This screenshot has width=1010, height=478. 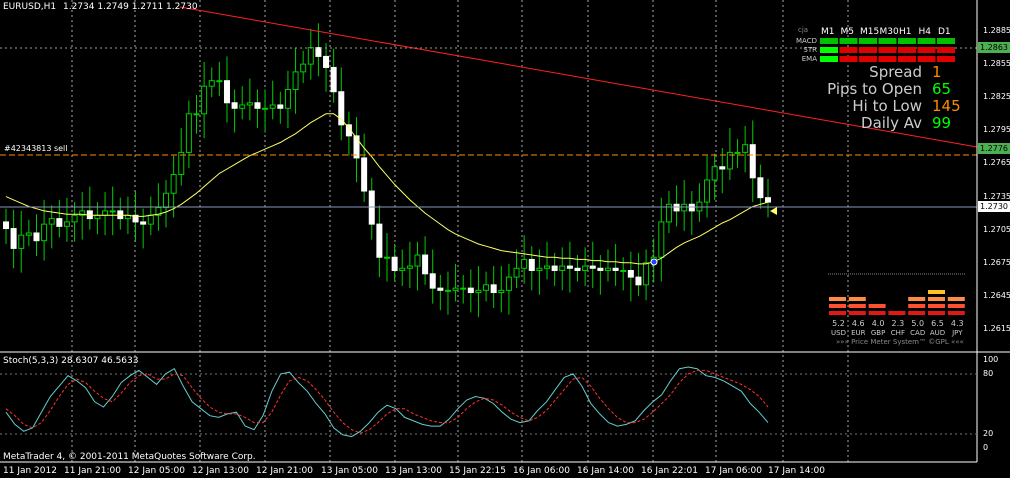 I want to click on time-axis-label: 17 Jan 14:00, so click(x=796, y=471).